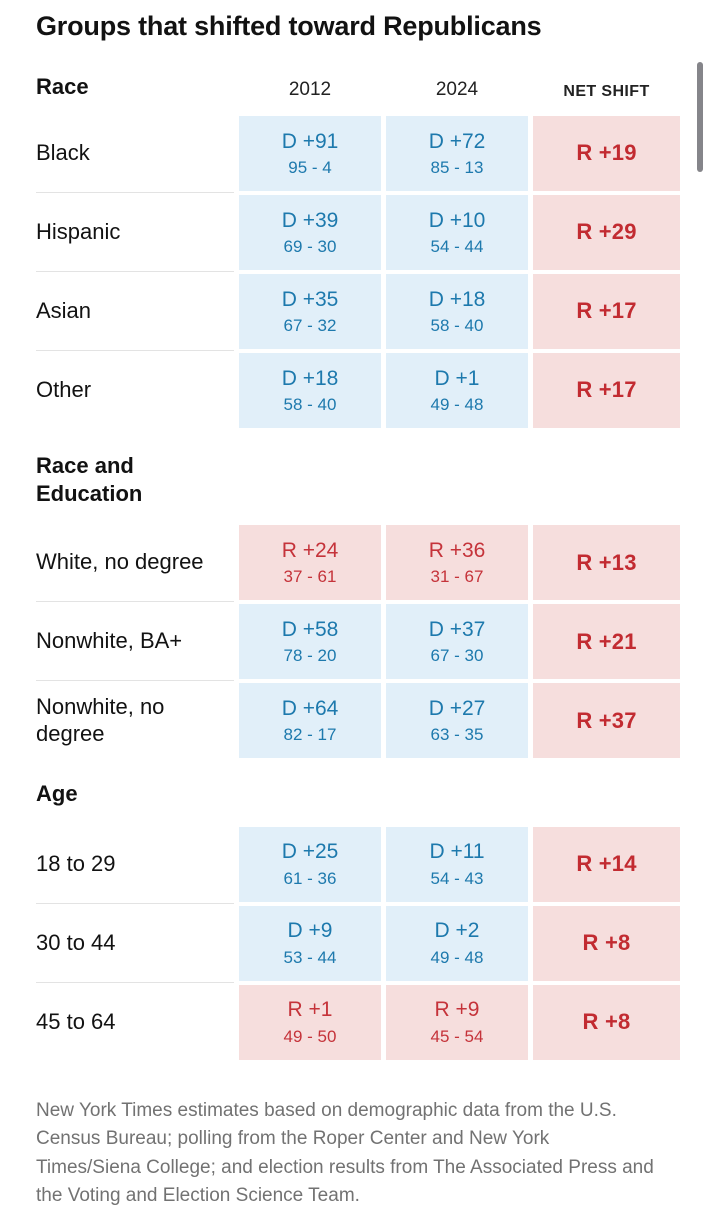 This screenshot has height=1211, width=709. What do you see at coordinates (310, 550) in the screenshot?
I see `margin-value: R +24` at bounding box center [310, 550].